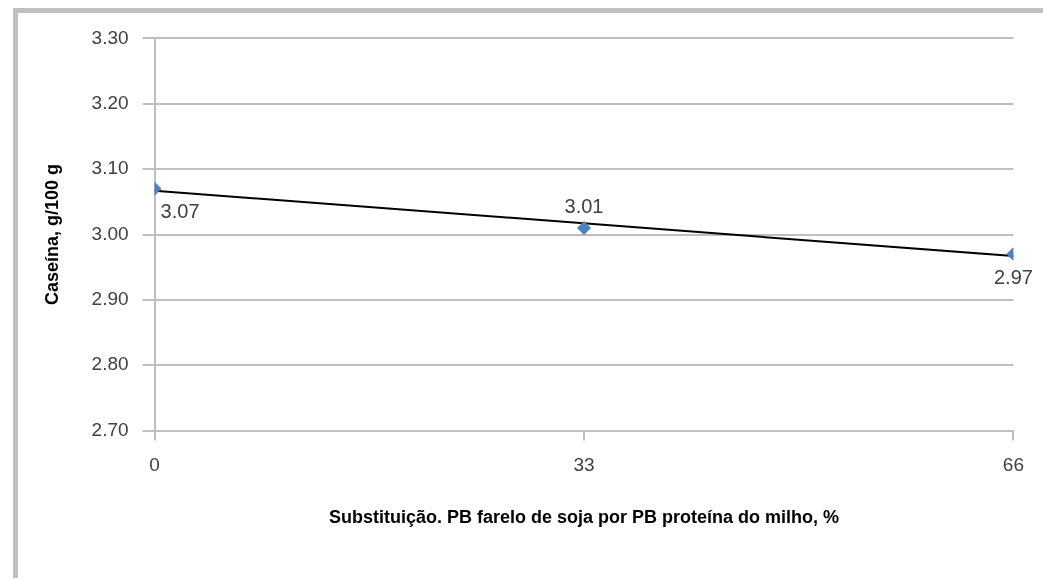 The image size is (1043, 580). What do you see at coordinates (584, 465) in the screenshot?
I see `x-tick-label: 33` at bounding box center [584, 465].